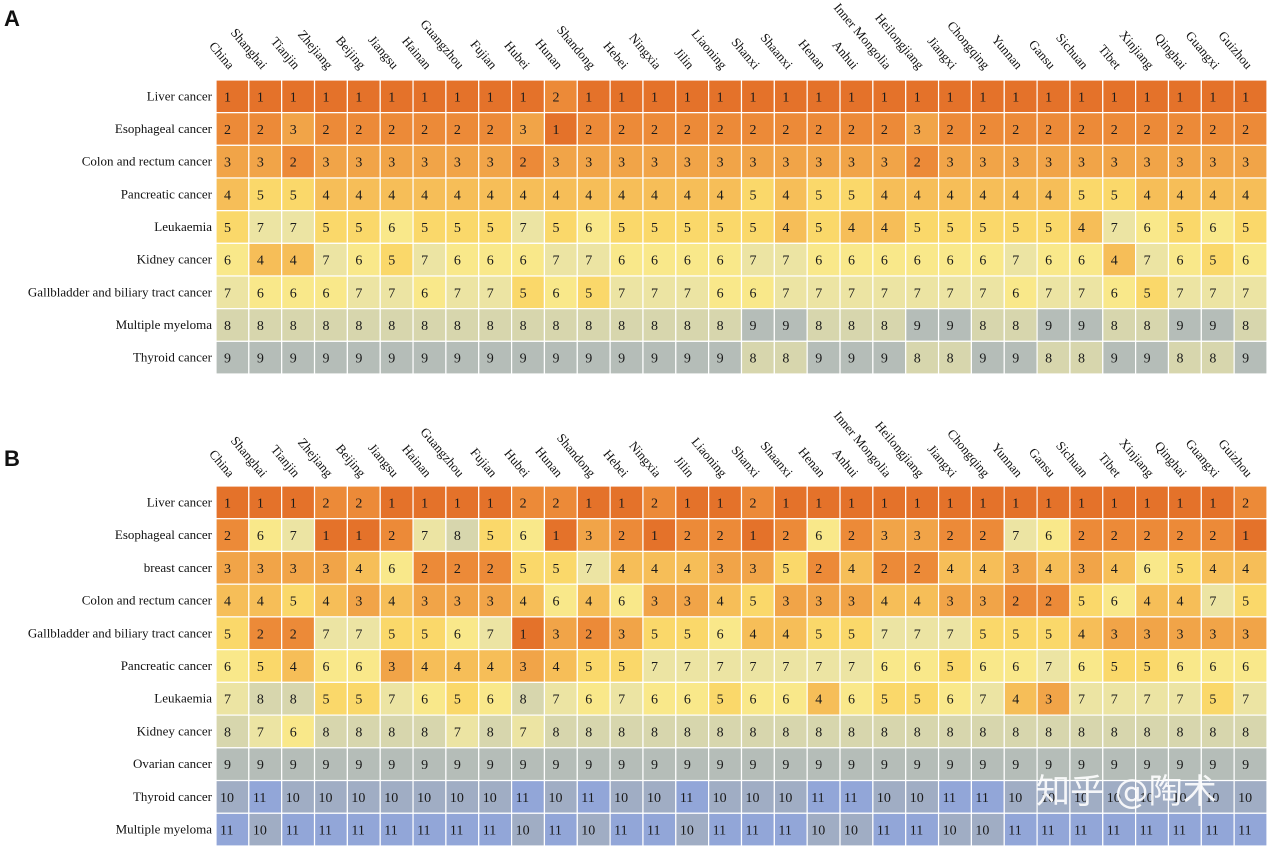  What do you see at coordinates (1007, 460) in the screenshot?
I see `column-label: Yunnan` at bounding box center [1007, 460].